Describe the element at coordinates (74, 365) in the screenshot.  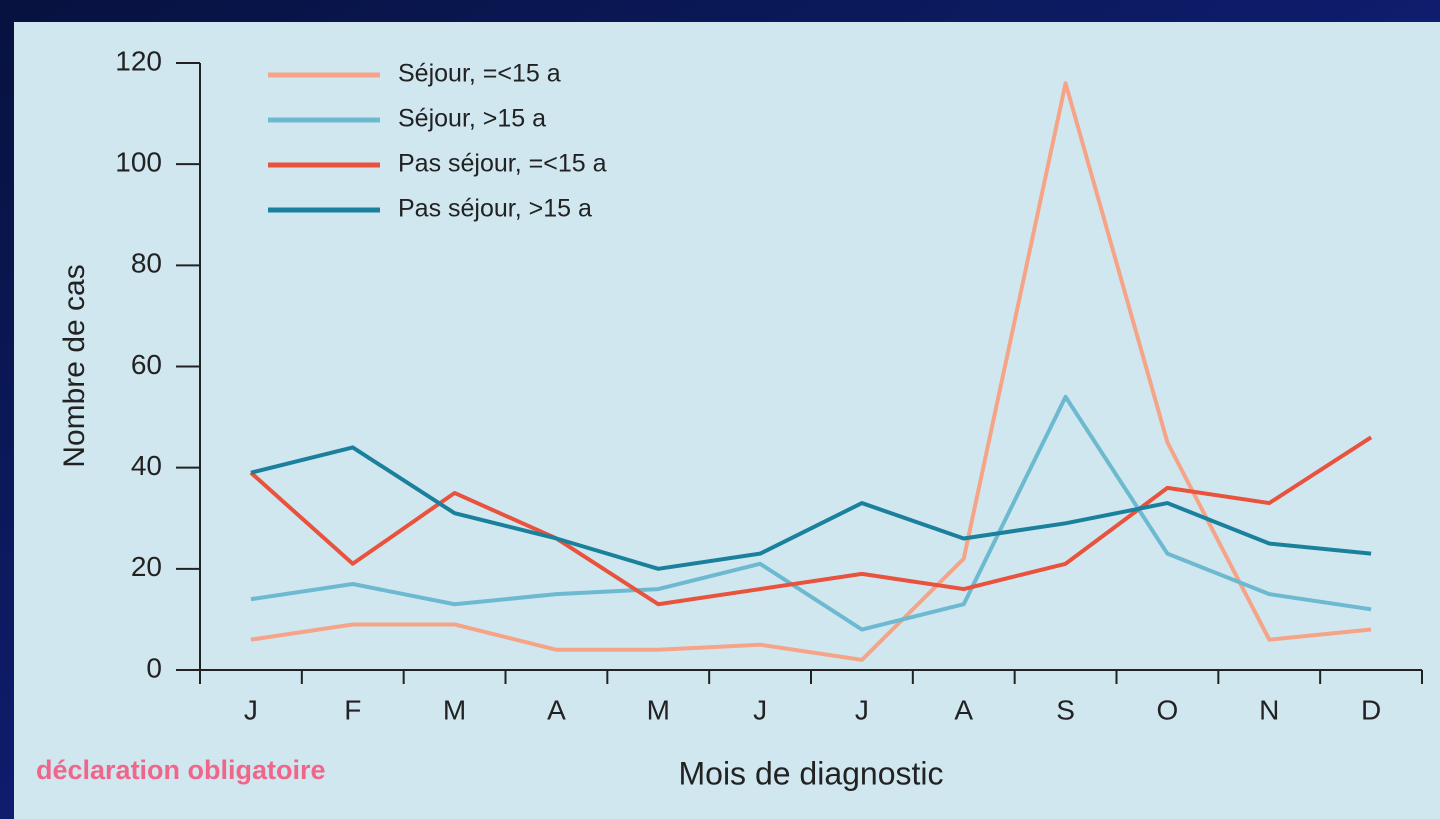
I see `y-axis-label: Nombre de cas` at that location.